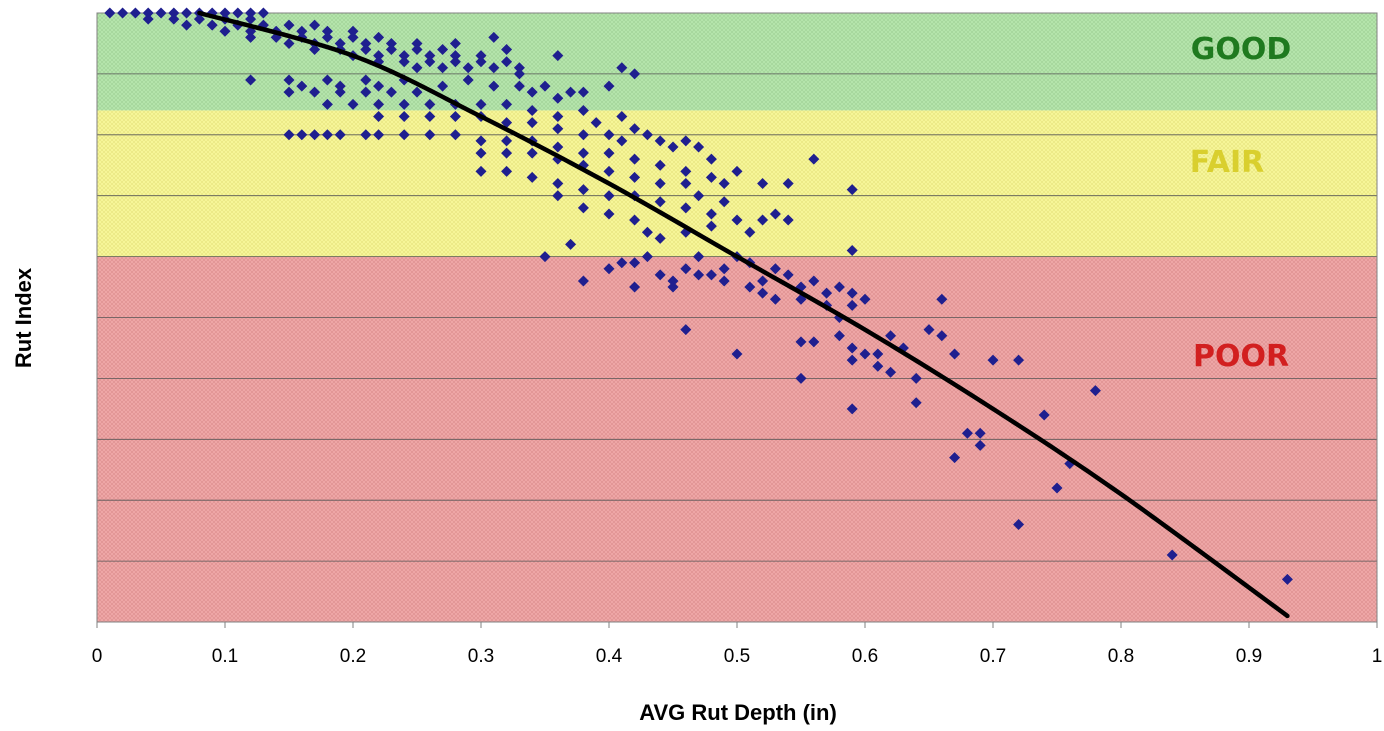 This screenshot has width=1384, height=731. I want to click on x-tick-label: 0.4, so click(609, 656).